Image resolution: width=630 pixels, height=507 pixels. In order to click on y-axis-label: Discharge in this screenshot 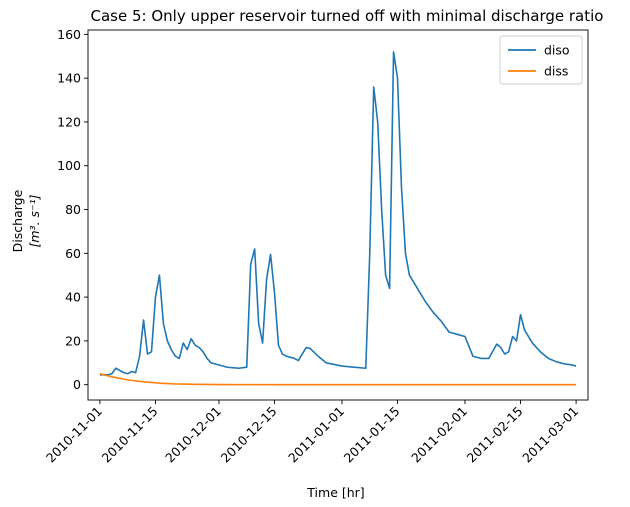, I will do `click(17, 220)`.